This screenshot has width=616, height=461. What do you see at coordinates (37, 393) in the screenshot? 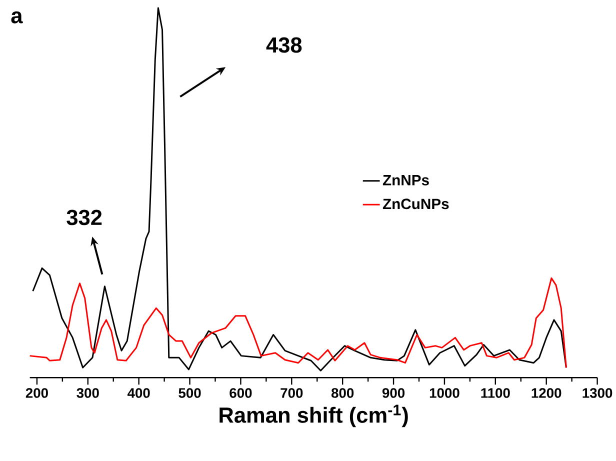
I see `x-tick-label: 200` at bounding box center [37, 393].